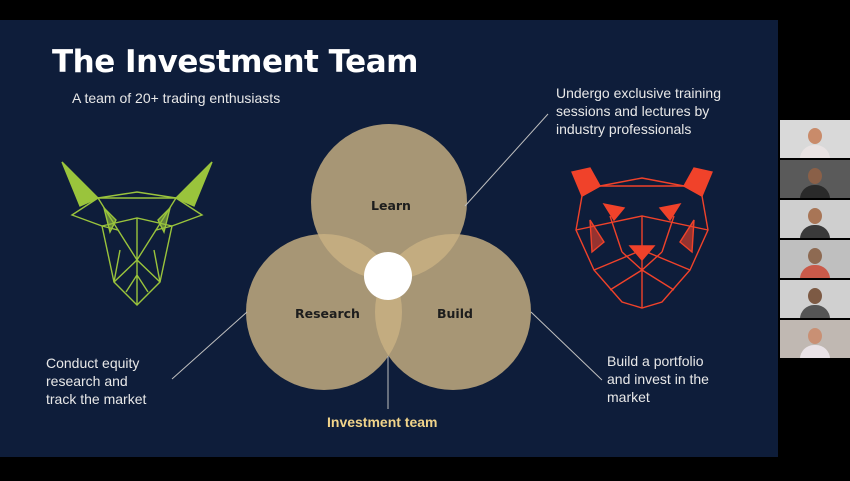 This screenshot has width=850, height=481. Describe the element at coordinates (655, 361) in the screenshot. I see `build-description-line: Build a portfolio` at that location.